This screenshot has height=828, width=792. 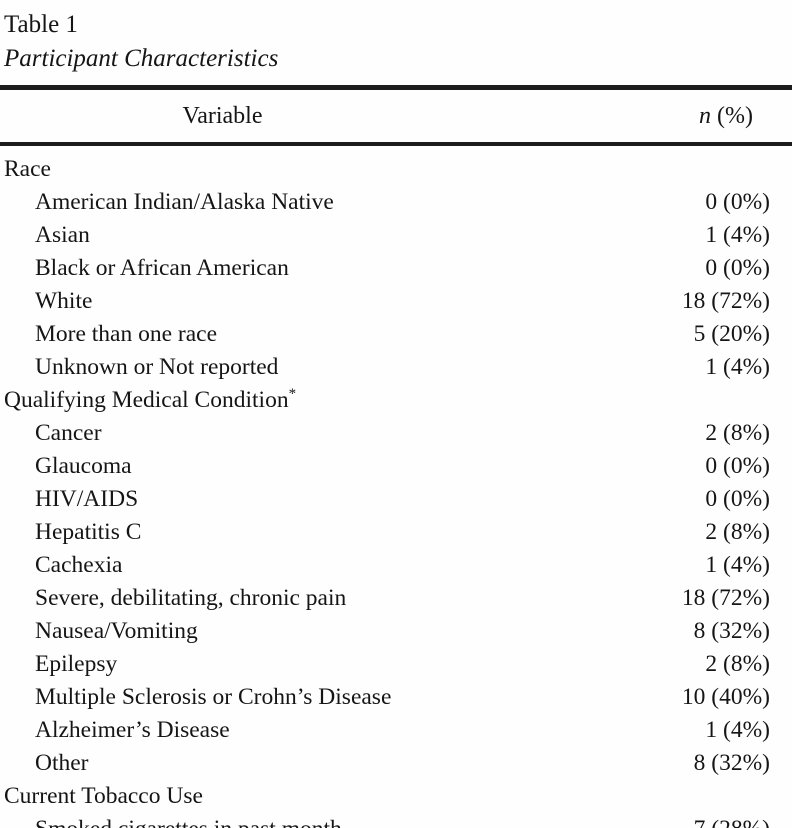 What do you see at coordinates (396, 301) in the screenshot?
I see `table-row: White 18 (72%)` at bounding box center [396, 301].